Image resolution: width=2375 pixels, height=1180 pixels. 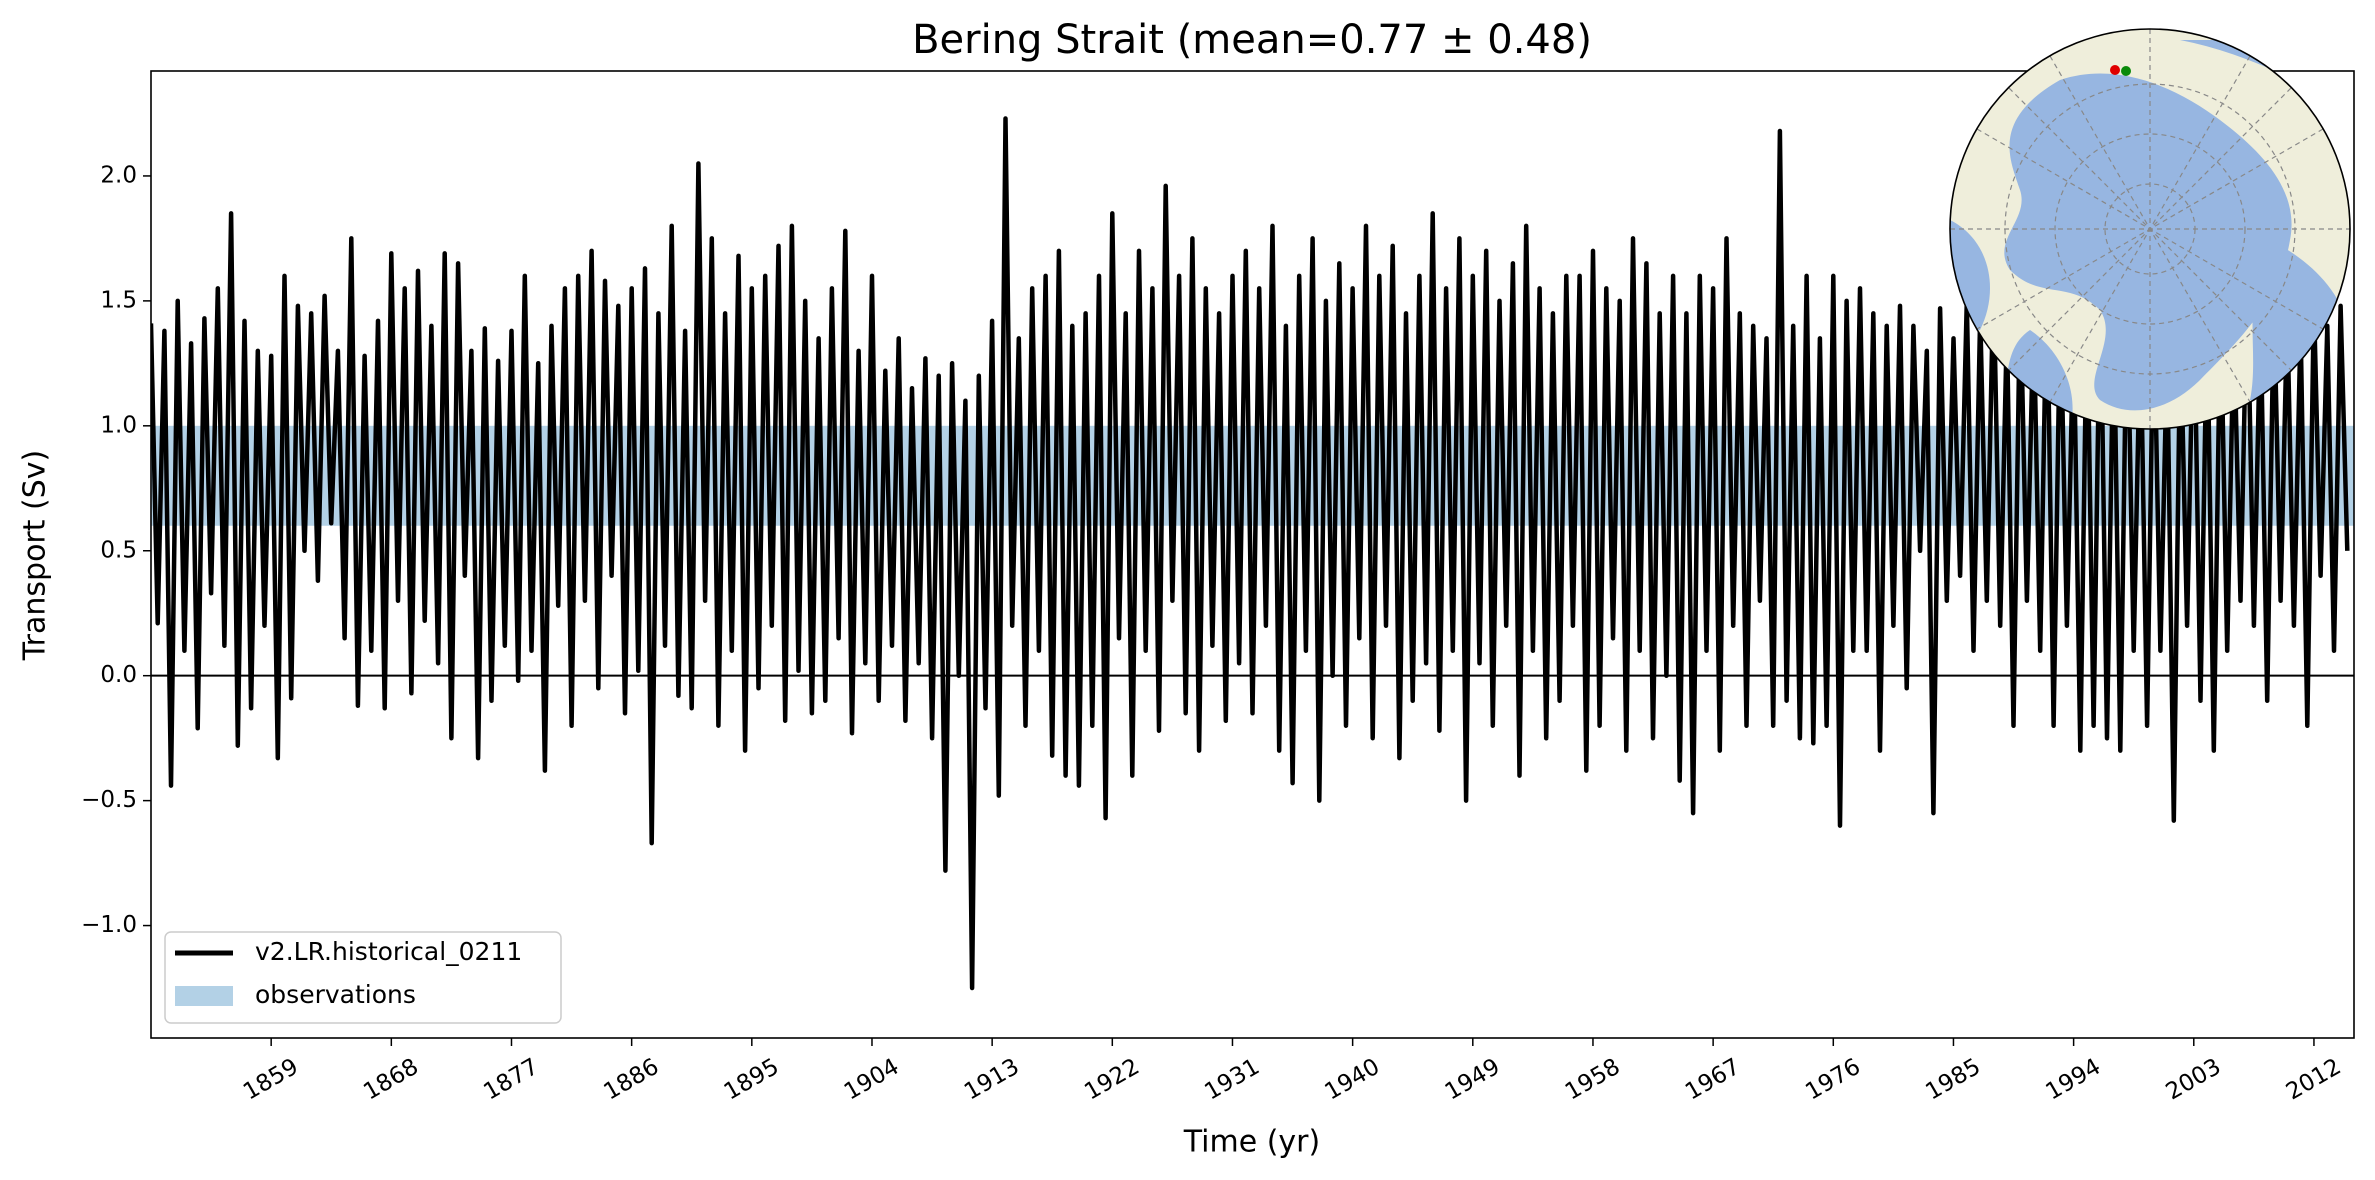 What do you see at coordinates (118, 675) in the screenshot?
I see `y-tick-label: 0.0` at bounding box center [118, 675].